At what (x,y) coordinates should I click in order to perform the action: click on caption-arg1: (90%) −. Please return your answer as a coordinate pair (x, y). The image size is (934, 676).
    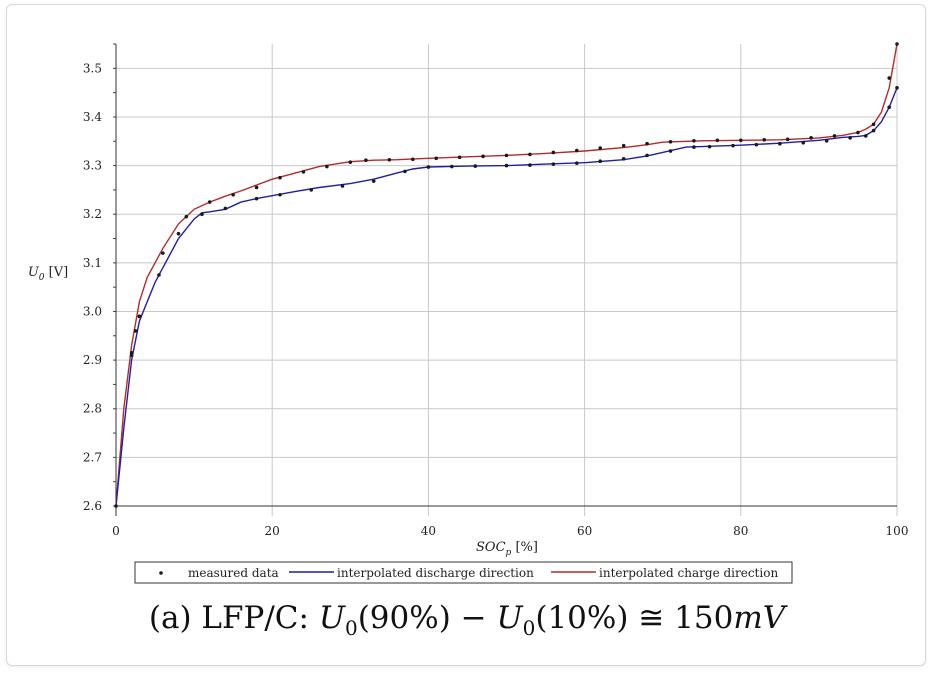
    Looking at the image, I should click on (427, 618).